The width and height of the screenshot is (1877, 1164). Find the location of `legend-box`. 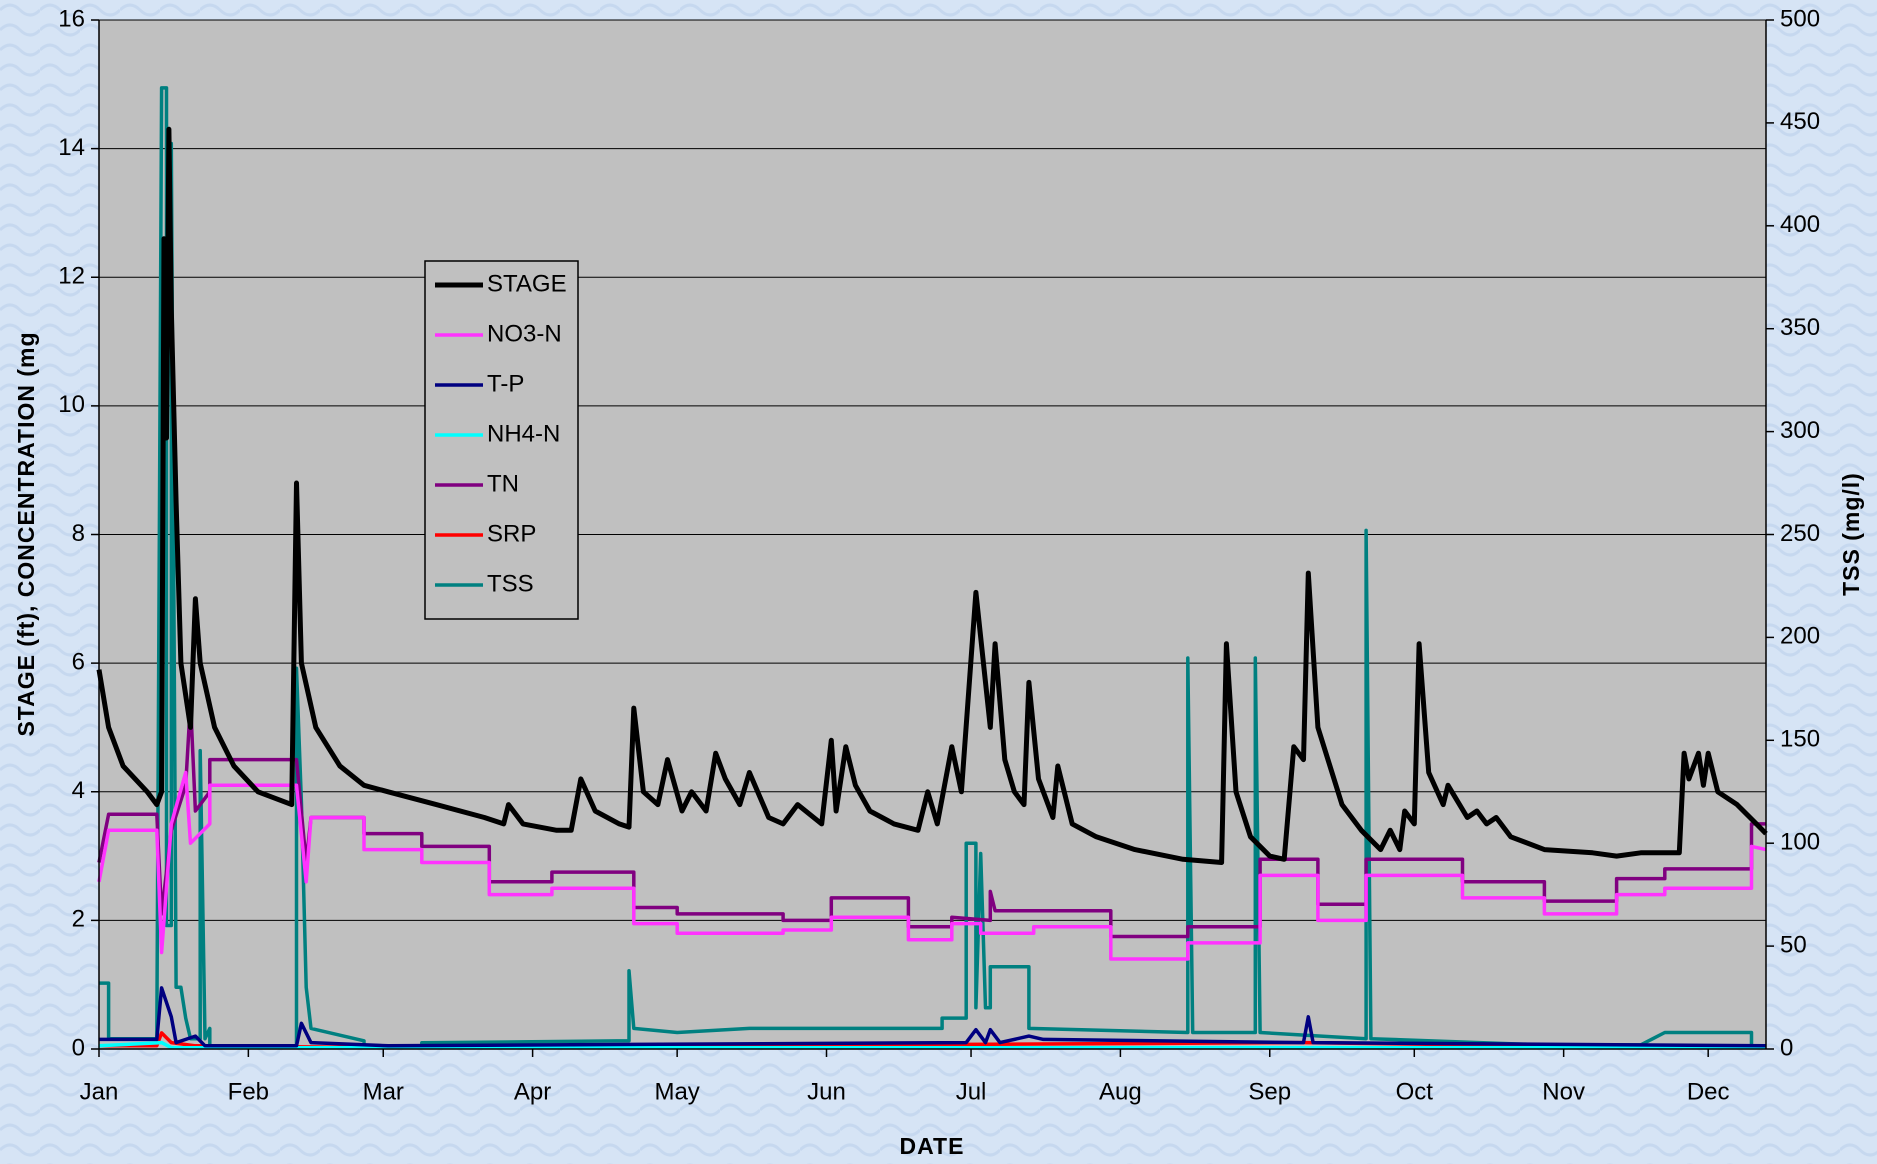

legend-box is located at coordinates (501, 440).